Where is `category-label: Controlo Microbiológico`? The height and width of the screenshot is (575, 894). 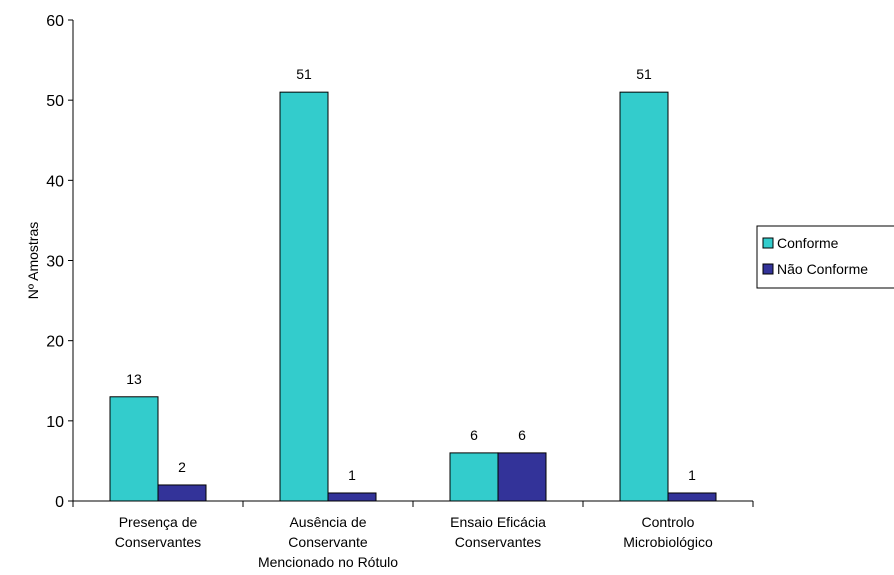 category-label: Controlo Microbiológico is located at coordinates (668, 532).